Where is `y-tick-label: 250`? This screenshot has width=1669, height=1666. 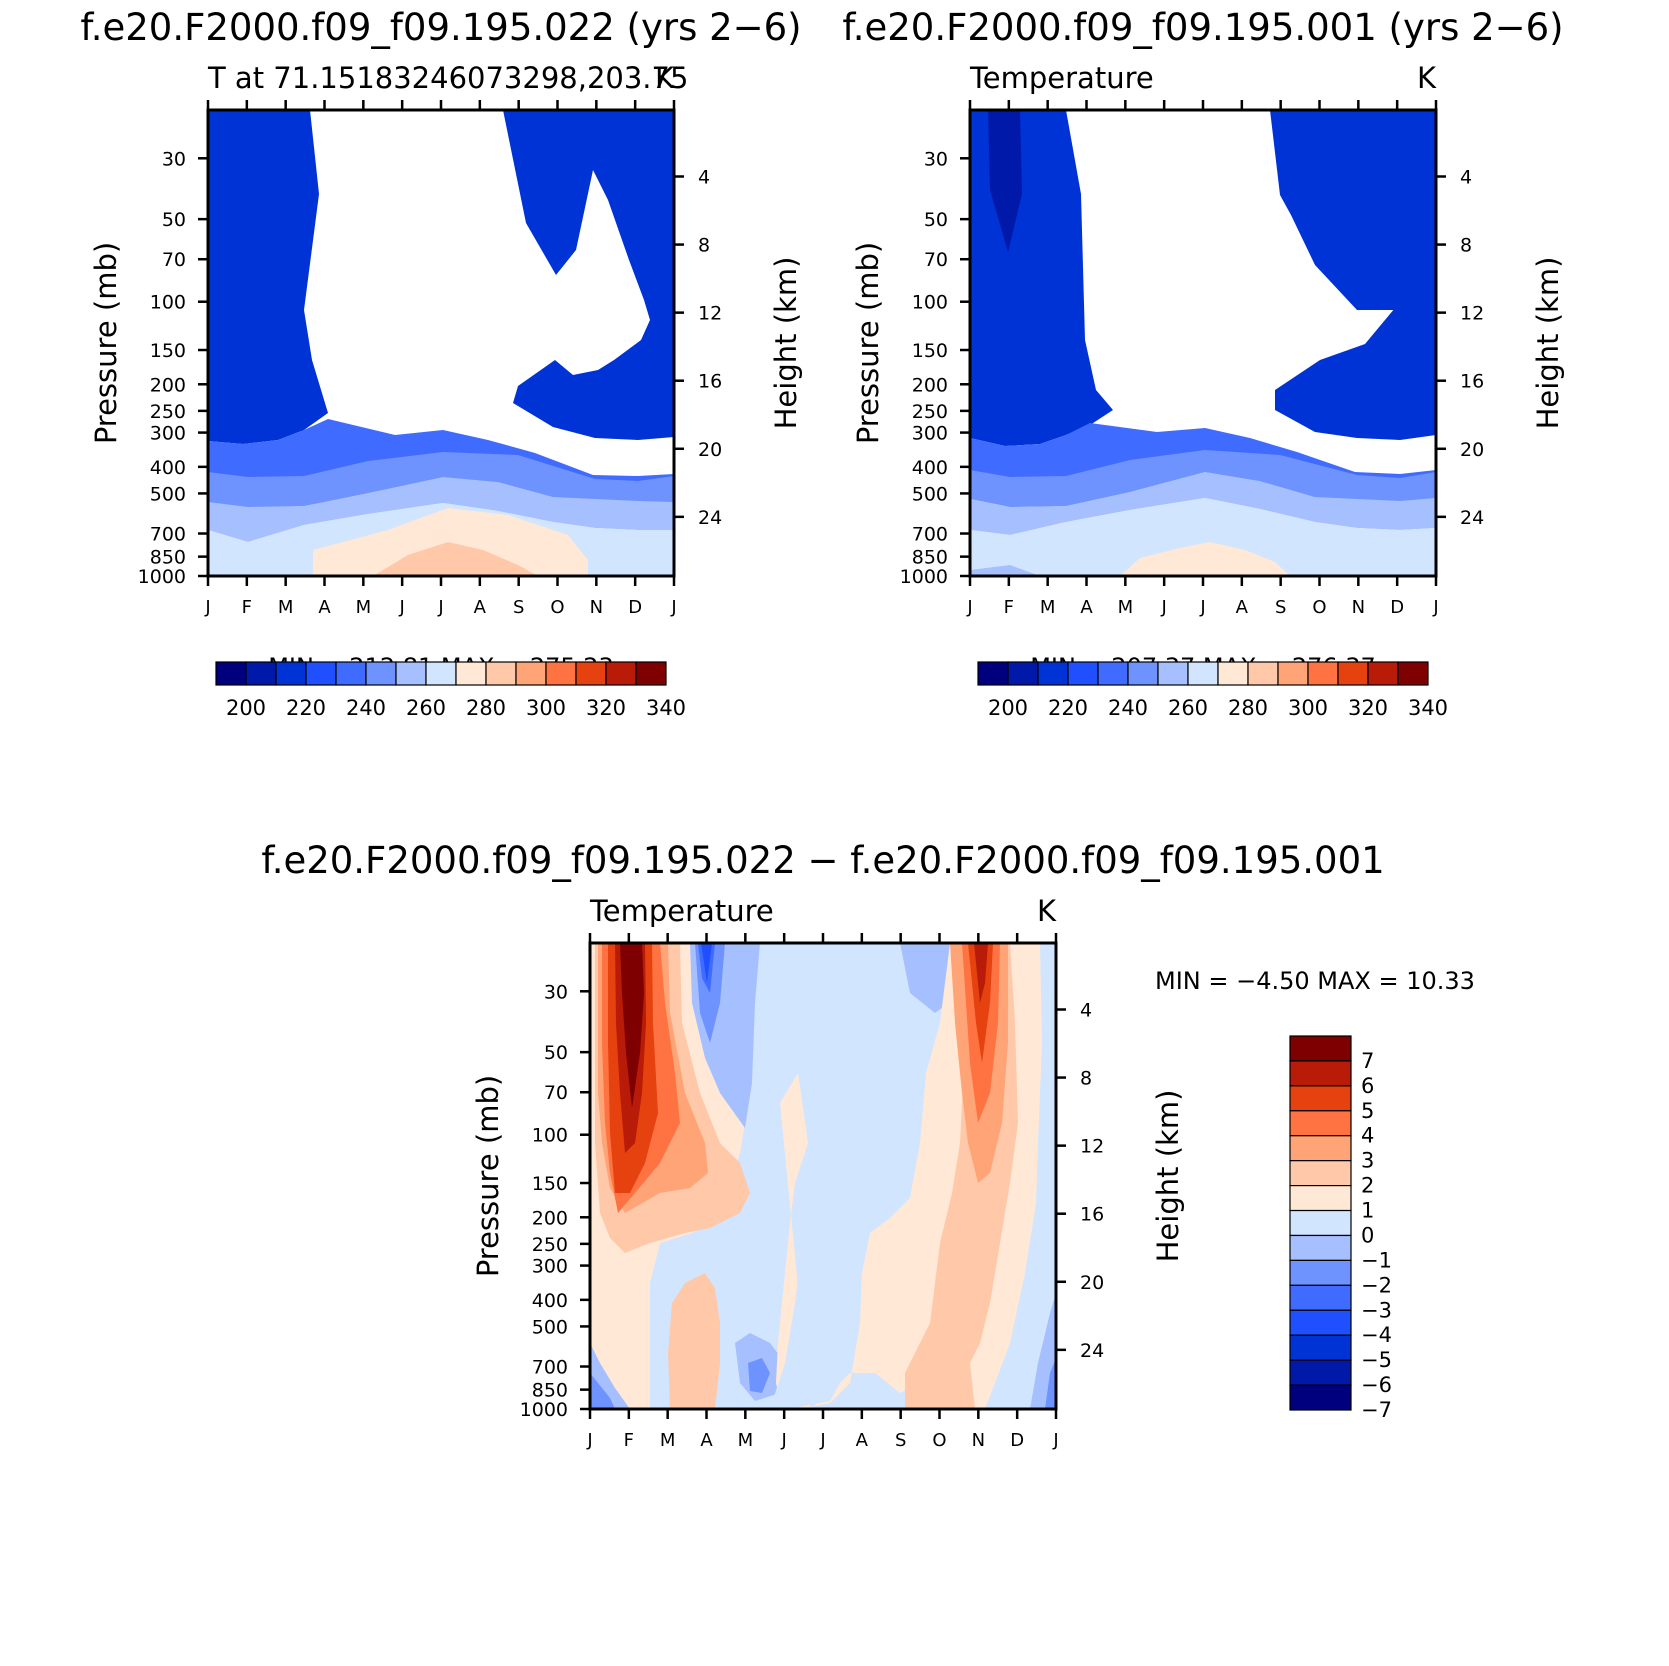
y-tick-label: 250 is located at coordinates (168, 412).